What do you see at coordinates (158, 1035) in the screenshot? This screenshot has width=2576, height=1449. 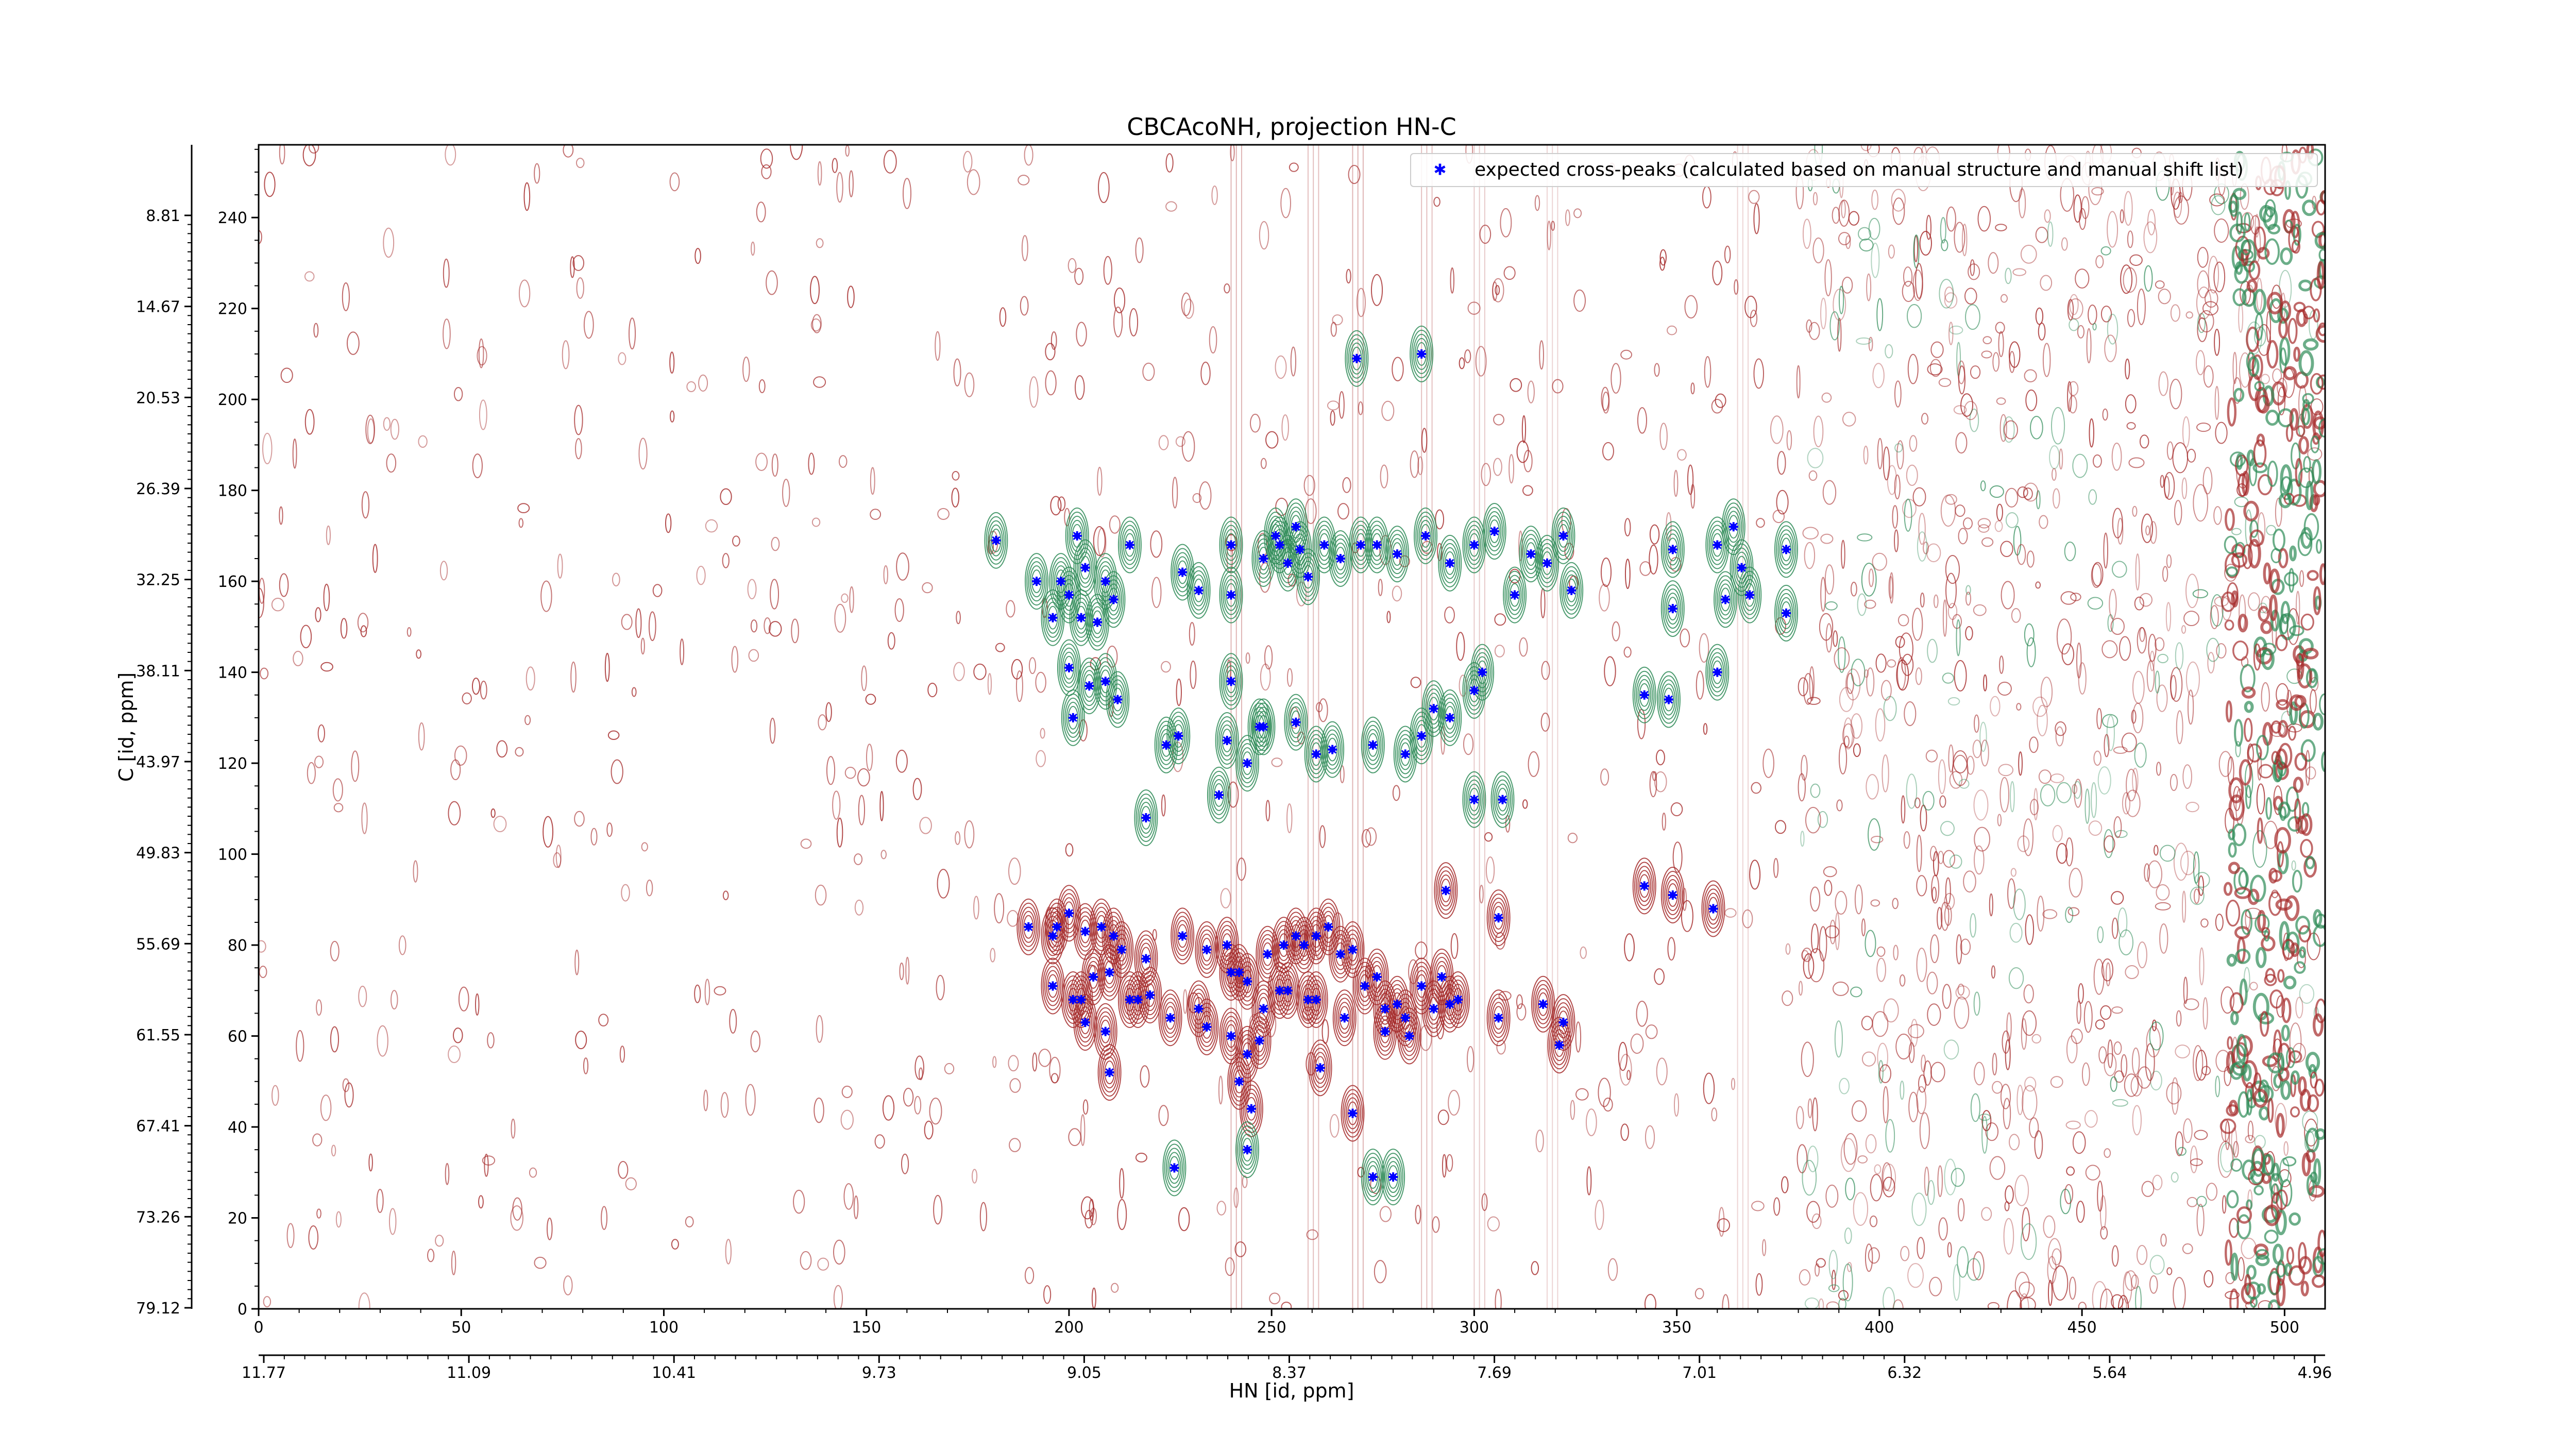 I see `y-ppm-tick-label: 61.55` at bounding box center [158, 1035].